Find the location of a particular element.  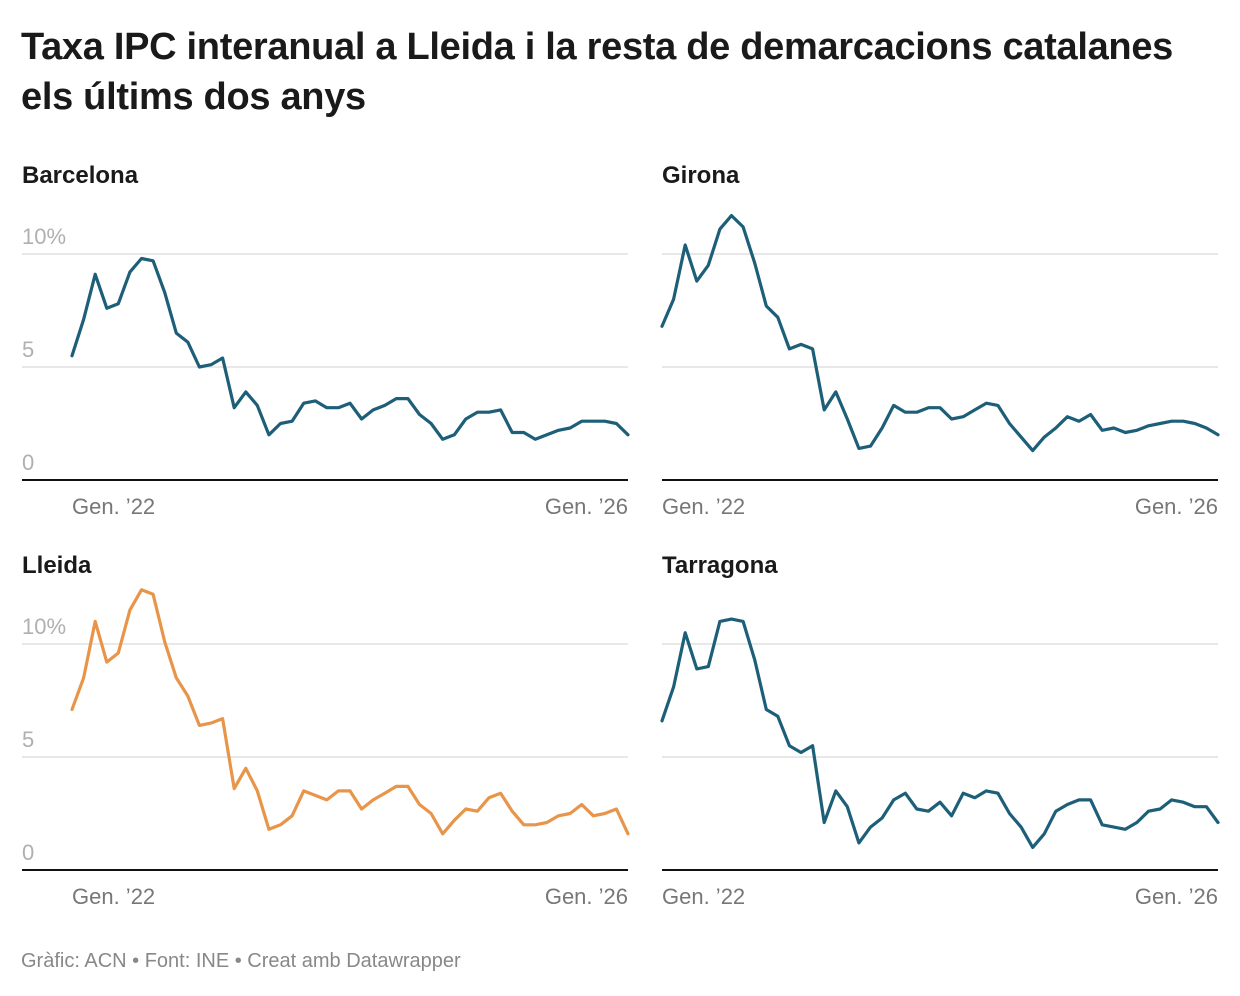

panel-title: Tarragona is located at coordinates (720, 565).